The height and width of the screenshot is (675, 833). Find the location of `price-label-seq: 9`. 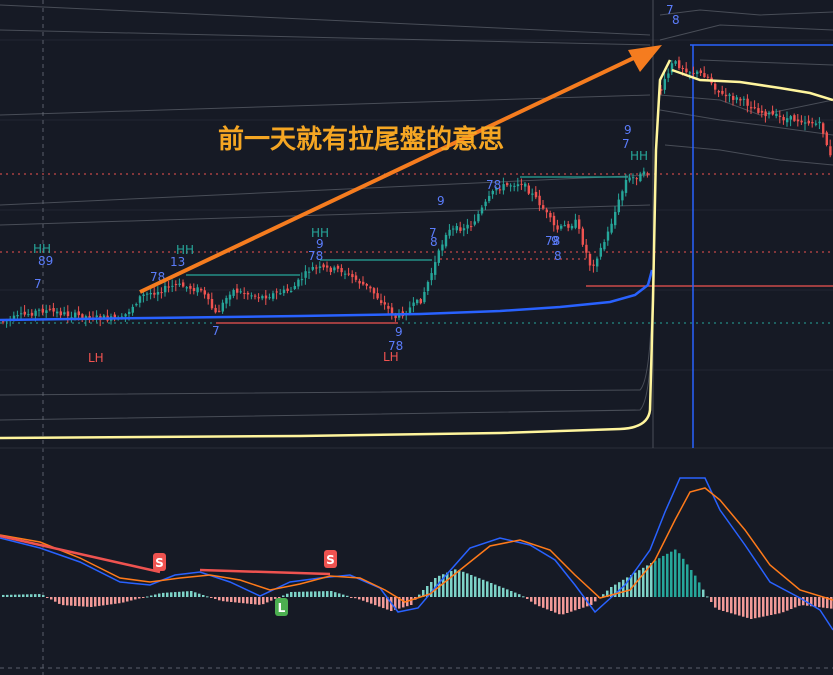

price-label-seq: 9 is located at coordinates (399, 332).